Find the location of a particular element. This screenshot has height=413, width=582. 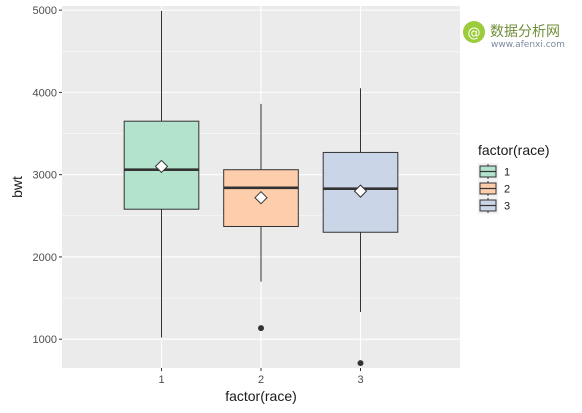

y-tick-label: 2000 is located at coordinates (45, 258).